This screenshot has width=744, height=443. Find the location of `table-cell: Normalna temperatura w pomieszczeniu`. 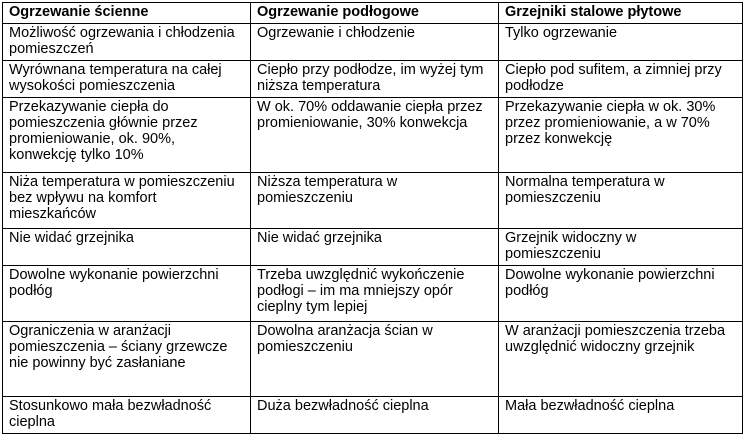

table-cell: Normalna temperatura w pomieszczeniu is located at coordinates (620, 200).